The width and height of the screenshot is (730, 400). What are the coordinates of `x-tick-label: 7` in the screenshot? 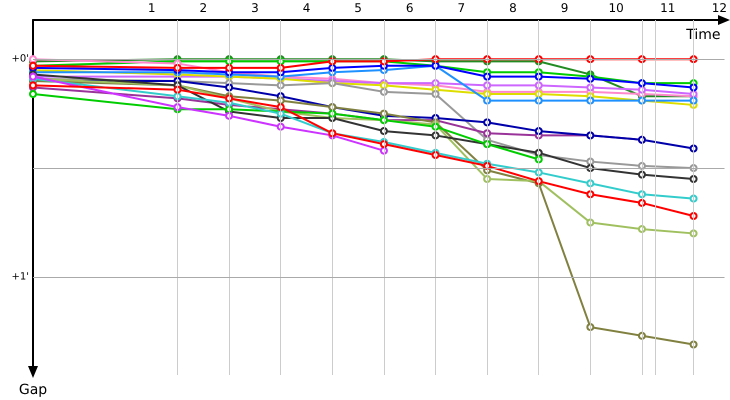 It's located at (462, 8).